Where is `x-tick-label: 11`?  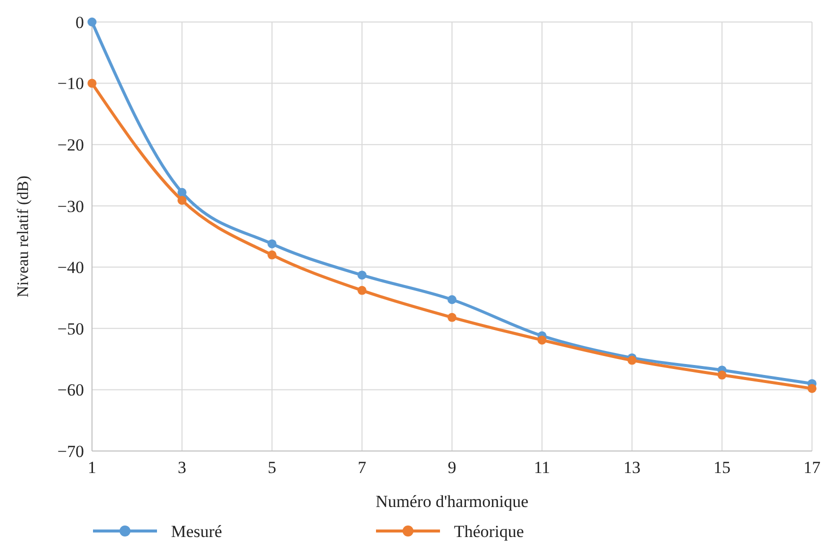 x-tick-label: 11 is located at coordinates (542, 467).